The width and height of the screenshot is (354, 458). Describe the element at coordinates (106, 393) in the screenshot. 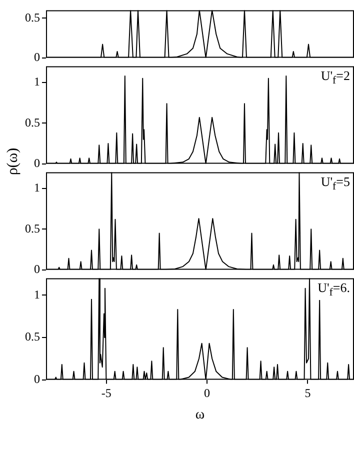

I see `x-tick-label: -5` at that location.